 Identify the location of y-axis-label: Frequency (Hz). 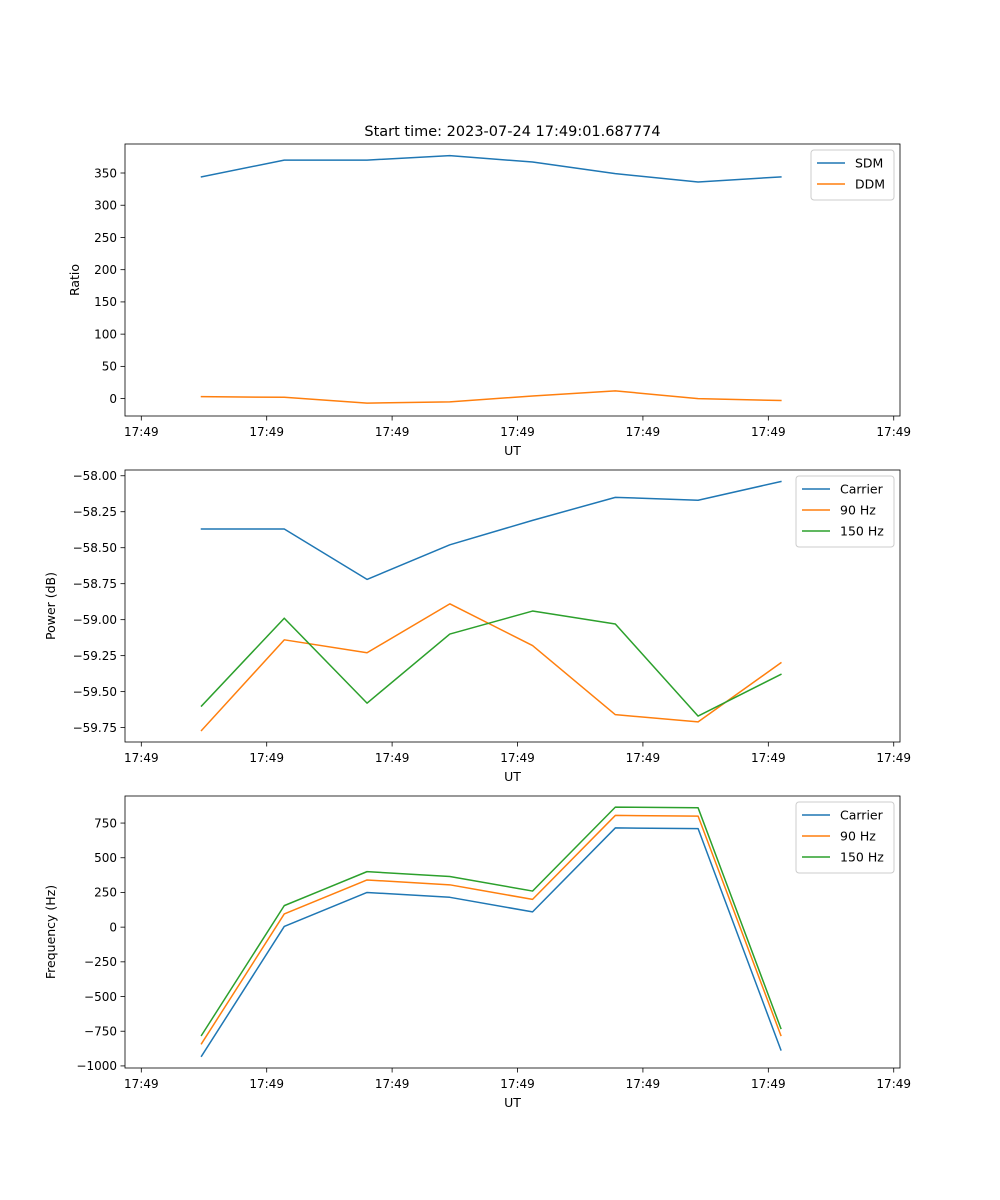
(50, 932).